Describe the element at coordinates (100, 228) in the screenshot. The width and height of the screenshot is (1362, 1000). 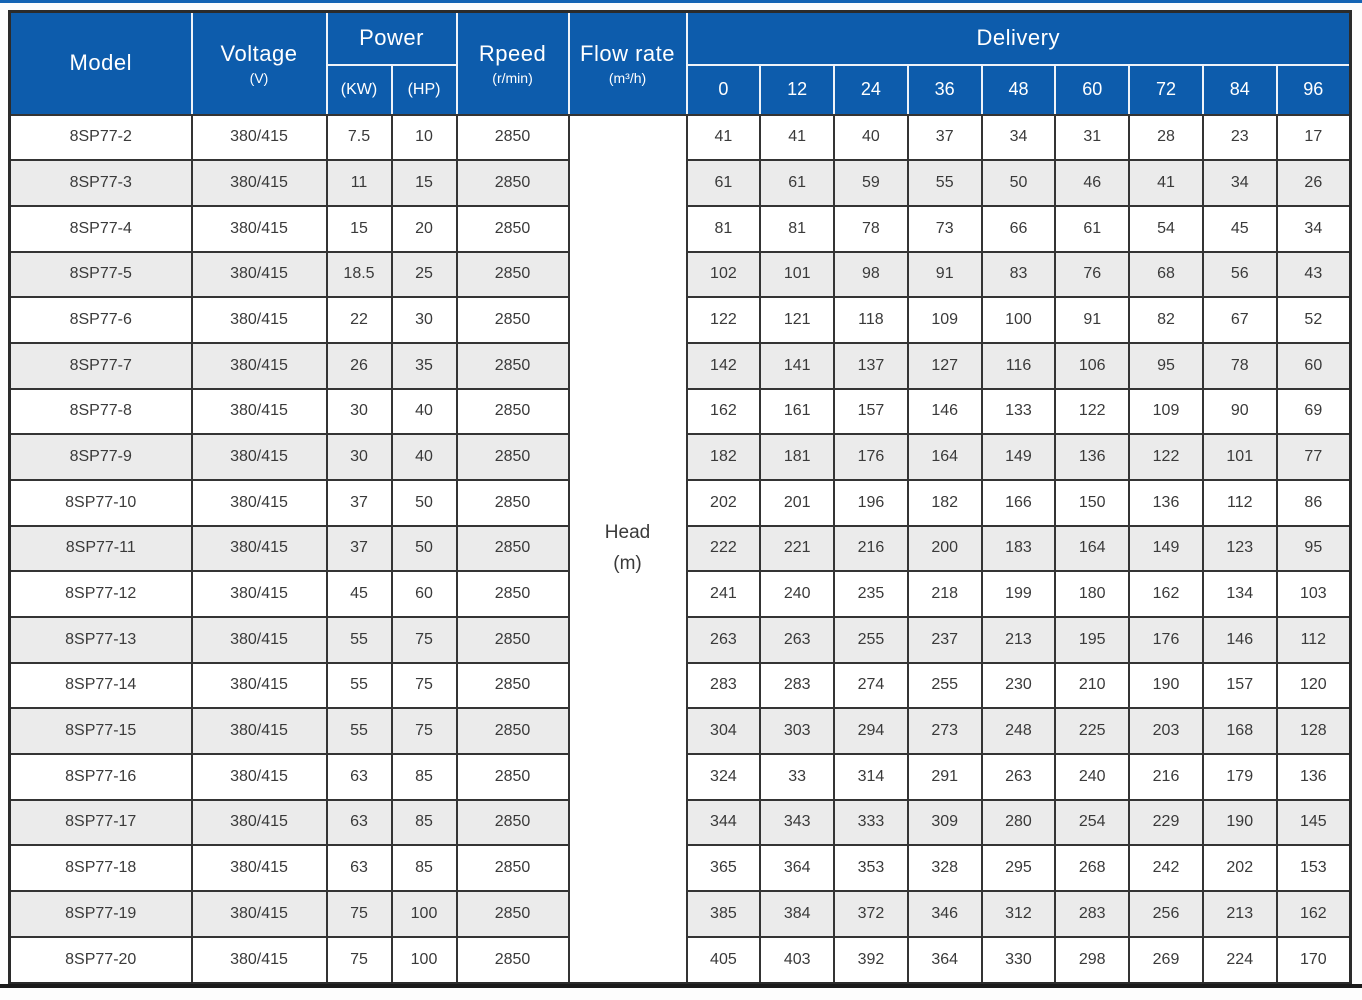
I see `model-cell: 8SP77-4` at that location.